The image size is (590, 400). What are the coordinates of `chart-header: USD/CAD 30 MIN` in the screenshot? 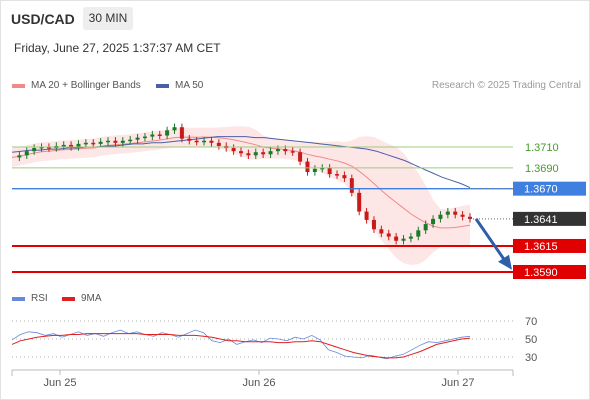 It's located at (295, 18).